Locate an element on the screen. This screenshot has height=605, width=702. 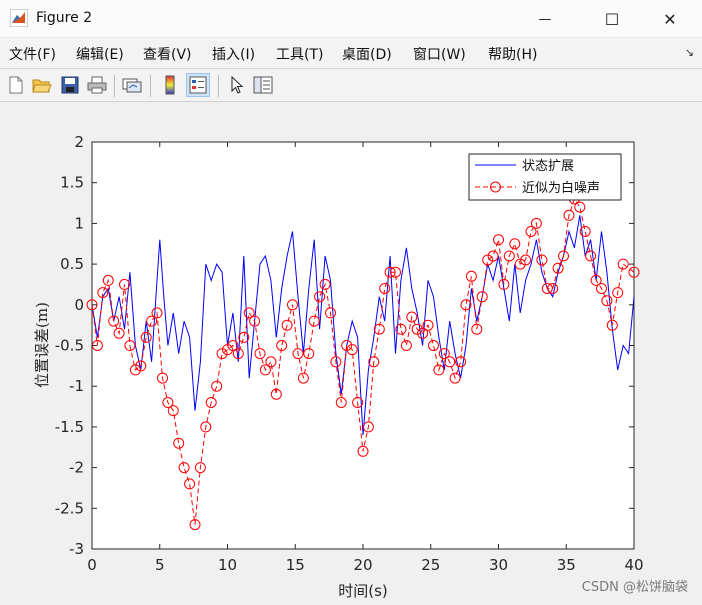
edit-plot-icon is located at coordinates (237, 85).